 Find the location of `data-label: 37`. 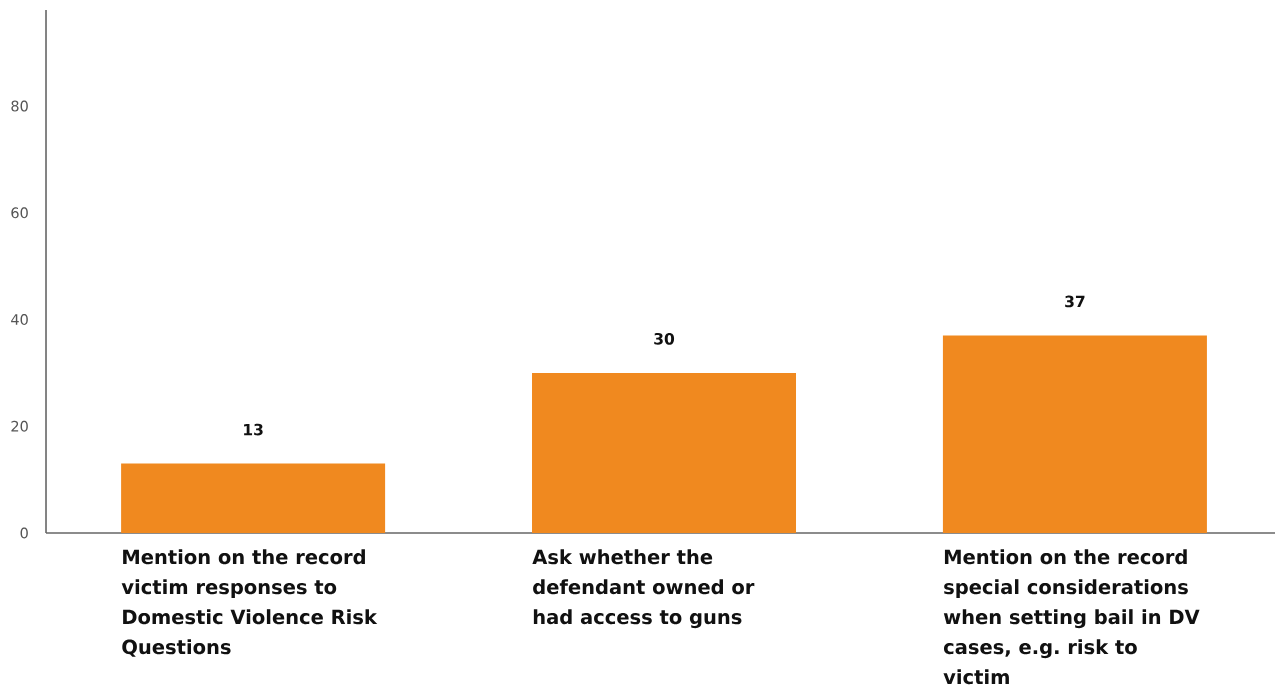

data-label: 37 is located at coordinates (1075, 301).